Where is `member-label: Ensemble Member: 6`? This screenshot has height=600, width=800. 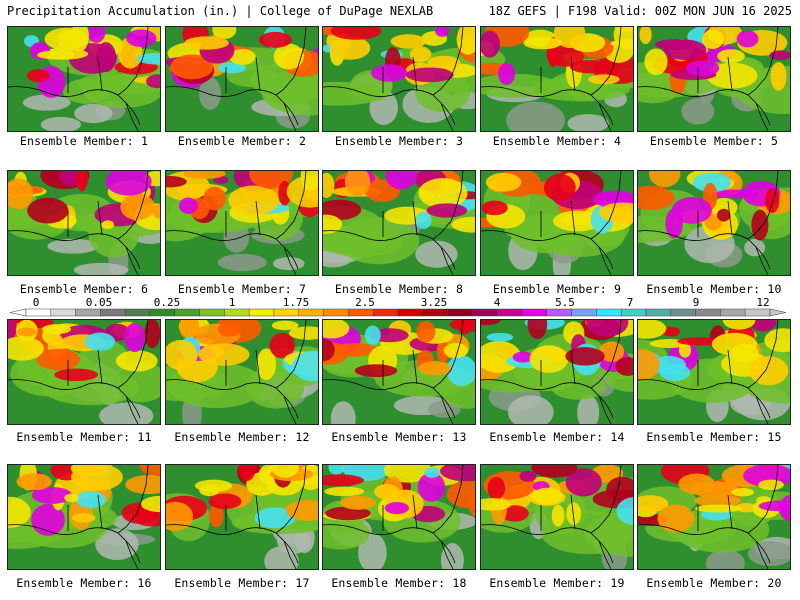 member-label: Ensemble Member: 6 is located at coordinates (84, 289).